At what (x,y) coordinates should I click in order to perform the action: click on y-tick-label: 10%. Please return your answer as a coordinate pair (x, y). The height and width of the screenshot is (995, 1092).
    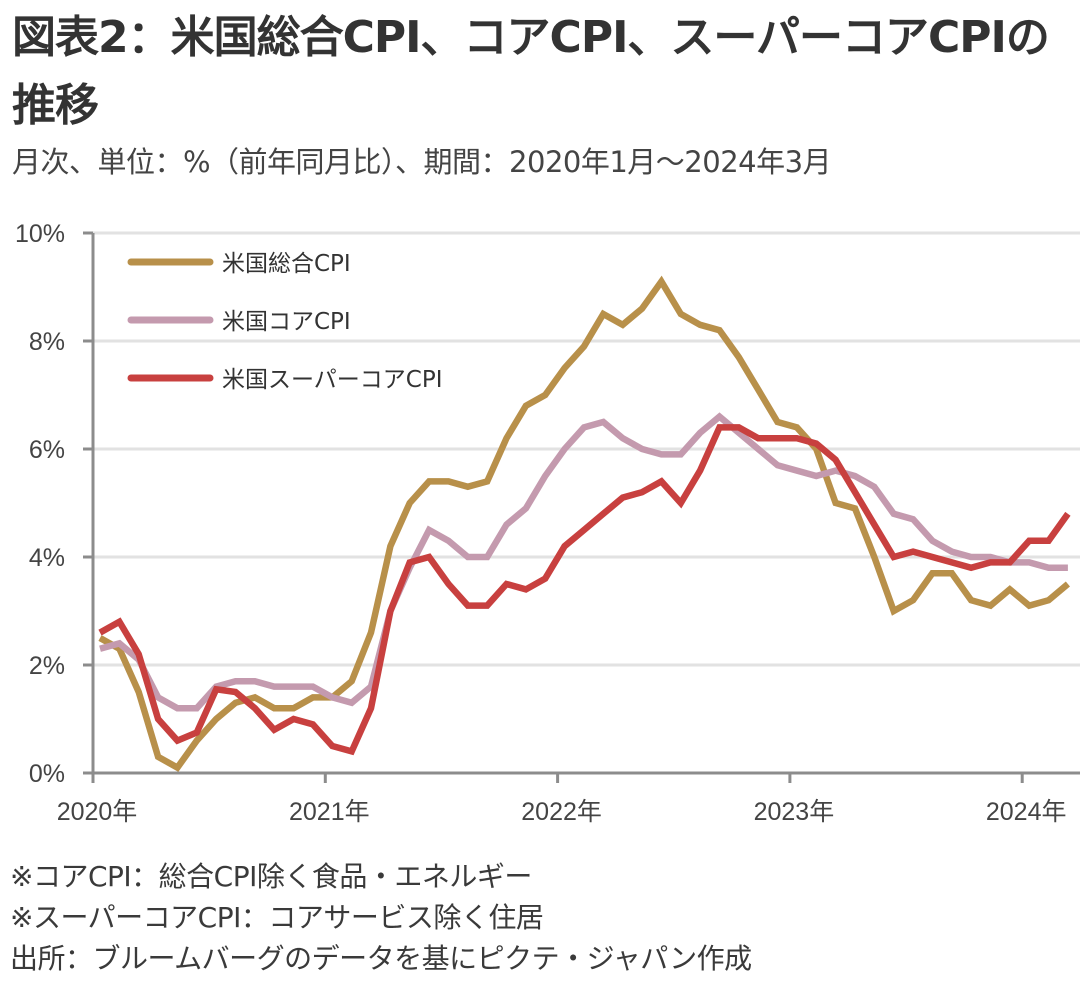
    Looking at the image, I should click on (40, 234).